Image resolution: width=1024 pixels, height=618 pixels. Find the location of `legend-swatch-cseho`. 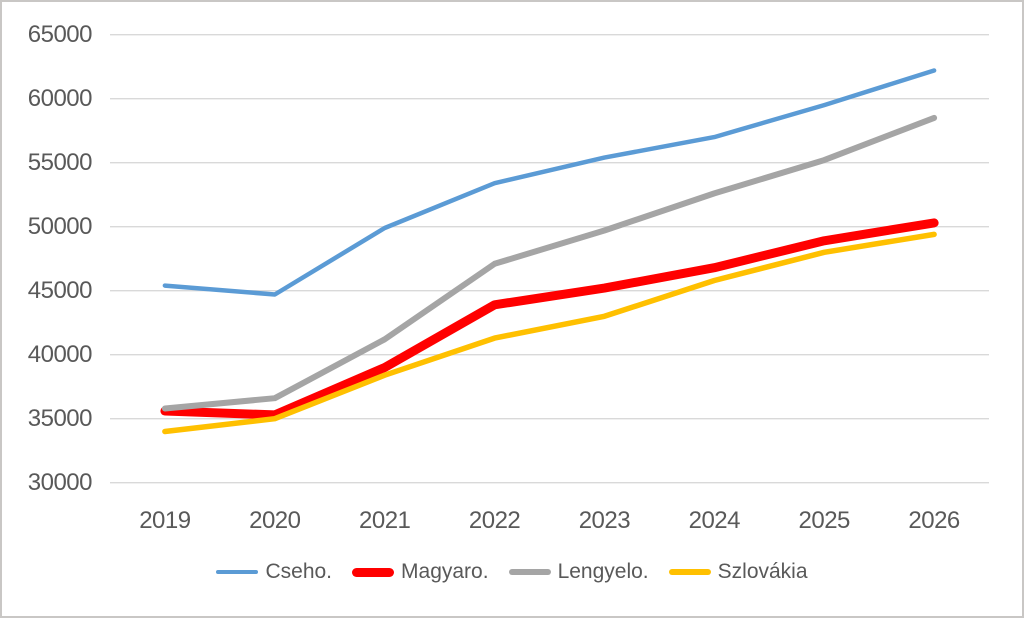

legend-swatch-cseho is located at coordinates (237, 572).